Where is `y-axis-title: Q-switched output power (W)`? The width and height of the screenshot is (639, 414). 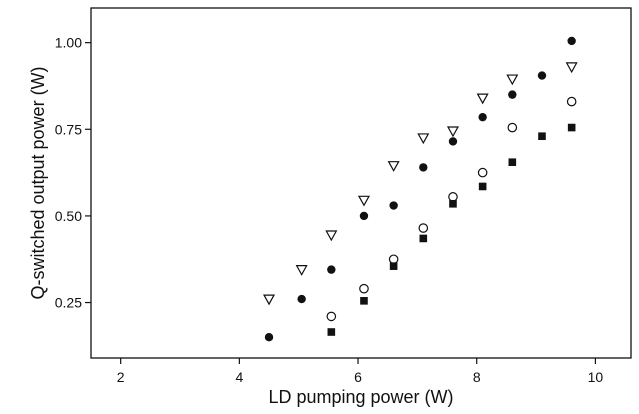
y-axis-title: Q-switched output power (W) is located at coordinates (38, 182).